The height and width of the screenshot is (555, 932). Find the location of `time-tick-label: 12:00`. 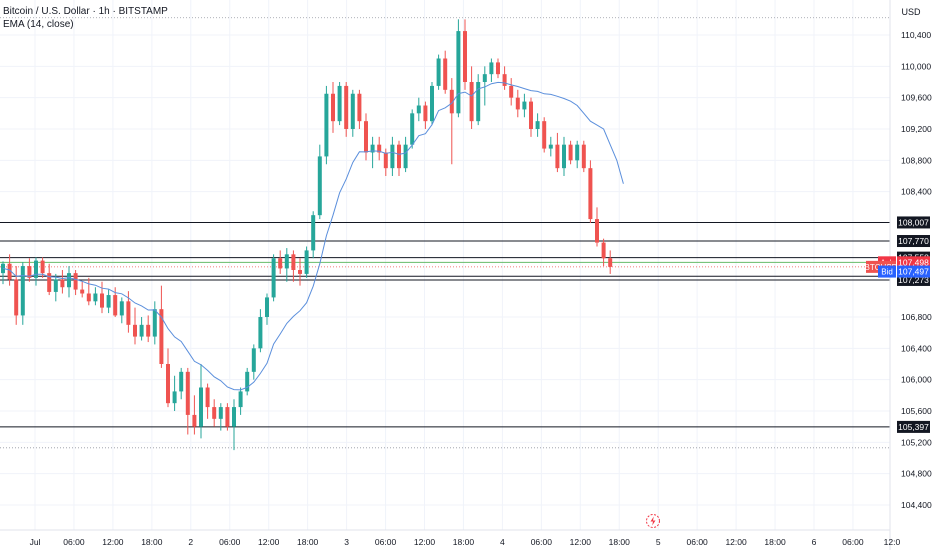

time-tick-label: 12:00 is located at coordinates (269, 542).